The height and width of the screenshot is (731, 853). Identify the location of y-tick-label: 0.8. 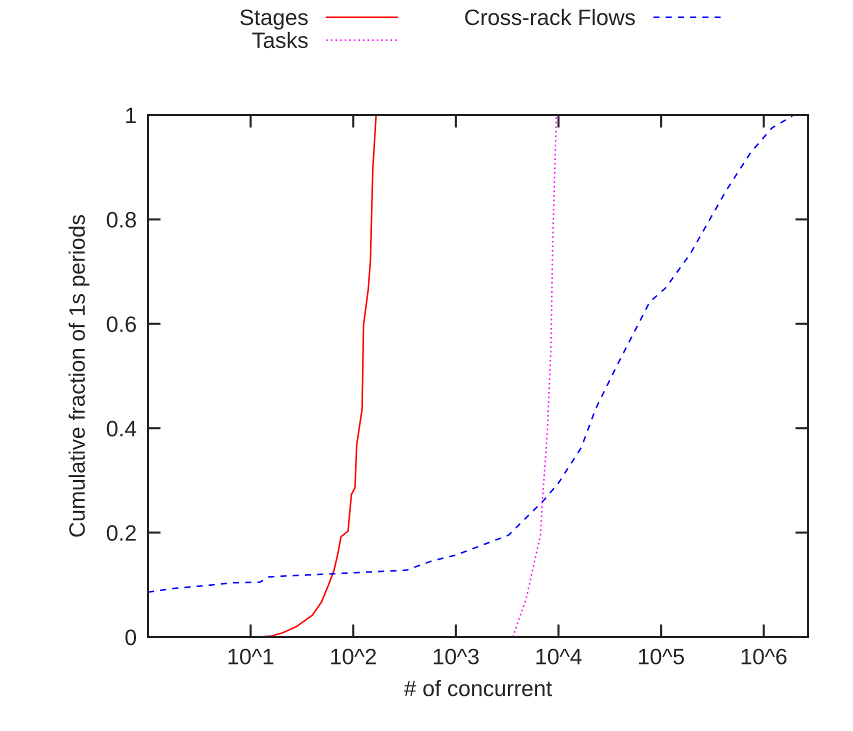
(121, 220).